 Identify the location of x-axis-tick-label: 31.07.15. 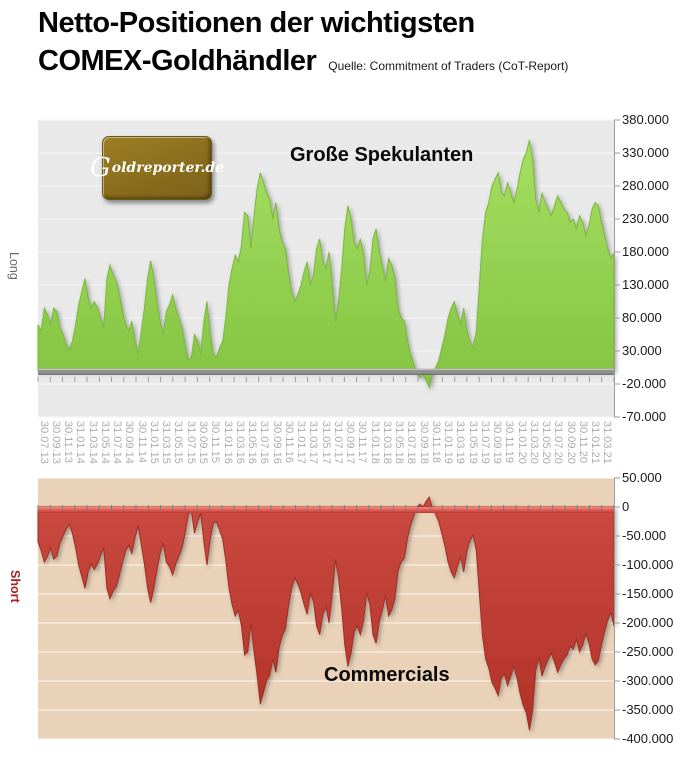
(190, 442).